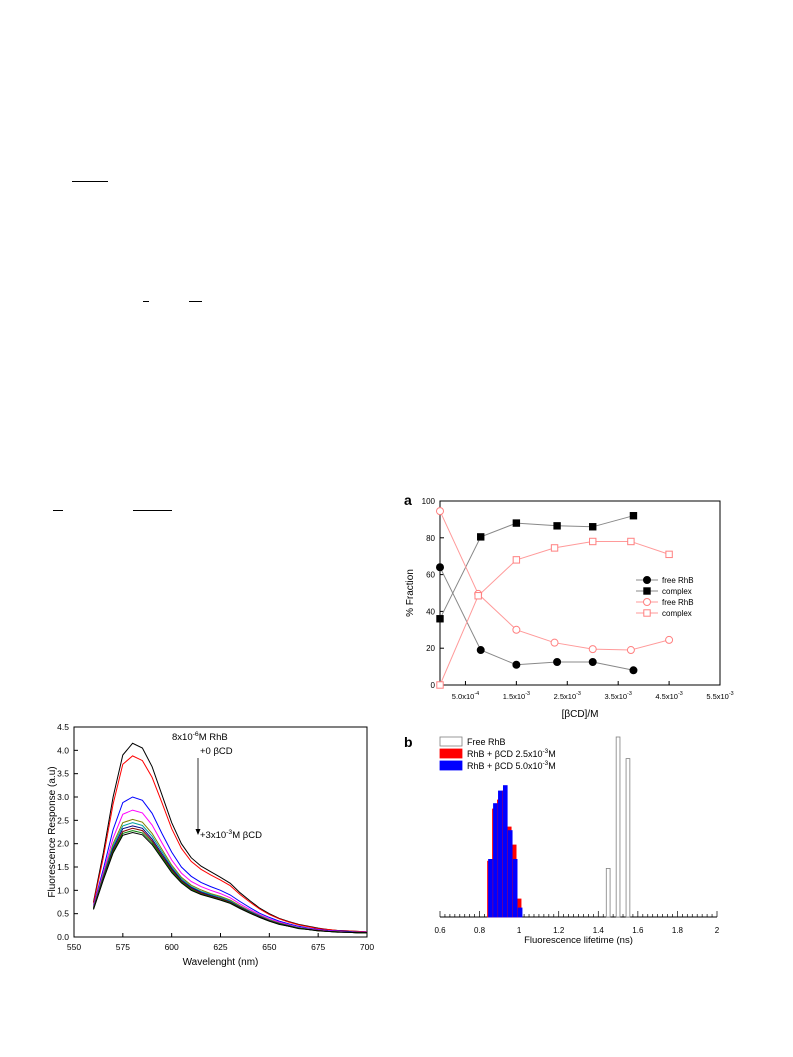 The height and width of the screenshot is (1057, 793). Describe the element at coordinates (63, 797) in the screenshot. I see `spectra-y-tick-label: 3.0` at that location.